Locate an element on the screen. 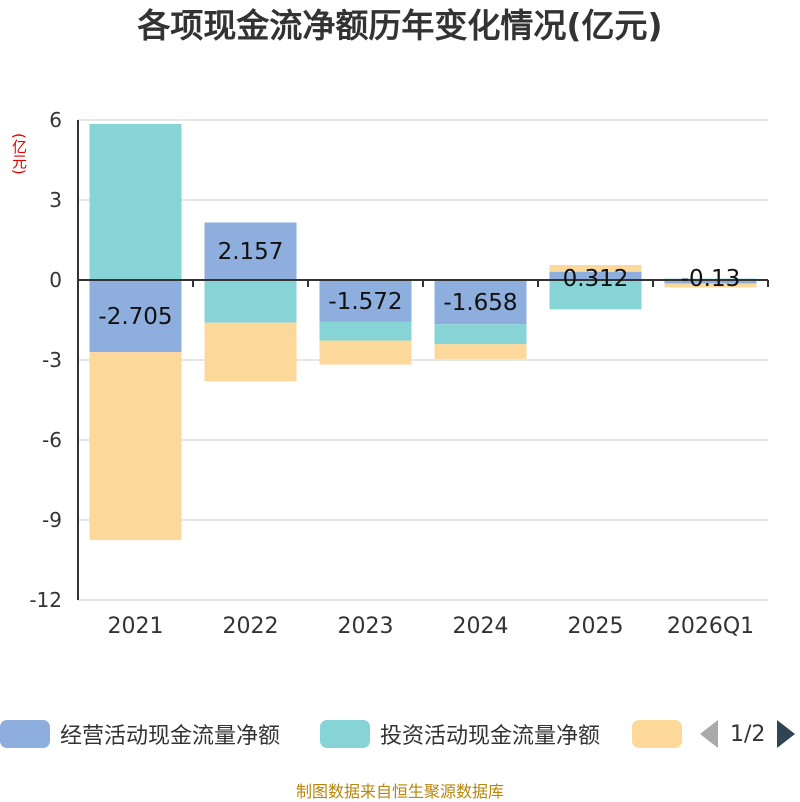 The width and height of the screenshot is (800, 802). data-label: 0.312 is located at coordinates (596, 279).